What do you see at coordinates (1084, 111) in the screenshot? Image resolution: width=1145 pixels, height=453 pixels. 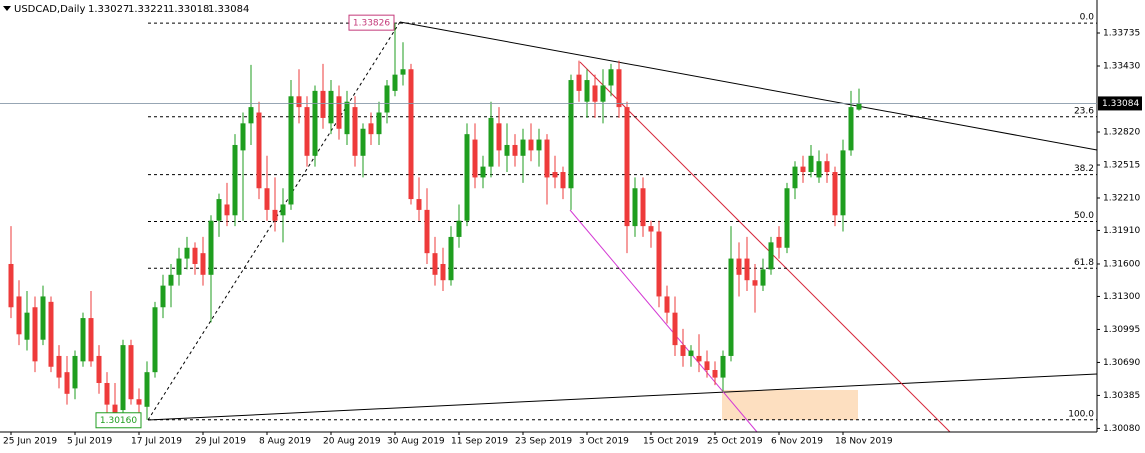 I see `fib-label: 23.6` at bounding box center [1084, 111].